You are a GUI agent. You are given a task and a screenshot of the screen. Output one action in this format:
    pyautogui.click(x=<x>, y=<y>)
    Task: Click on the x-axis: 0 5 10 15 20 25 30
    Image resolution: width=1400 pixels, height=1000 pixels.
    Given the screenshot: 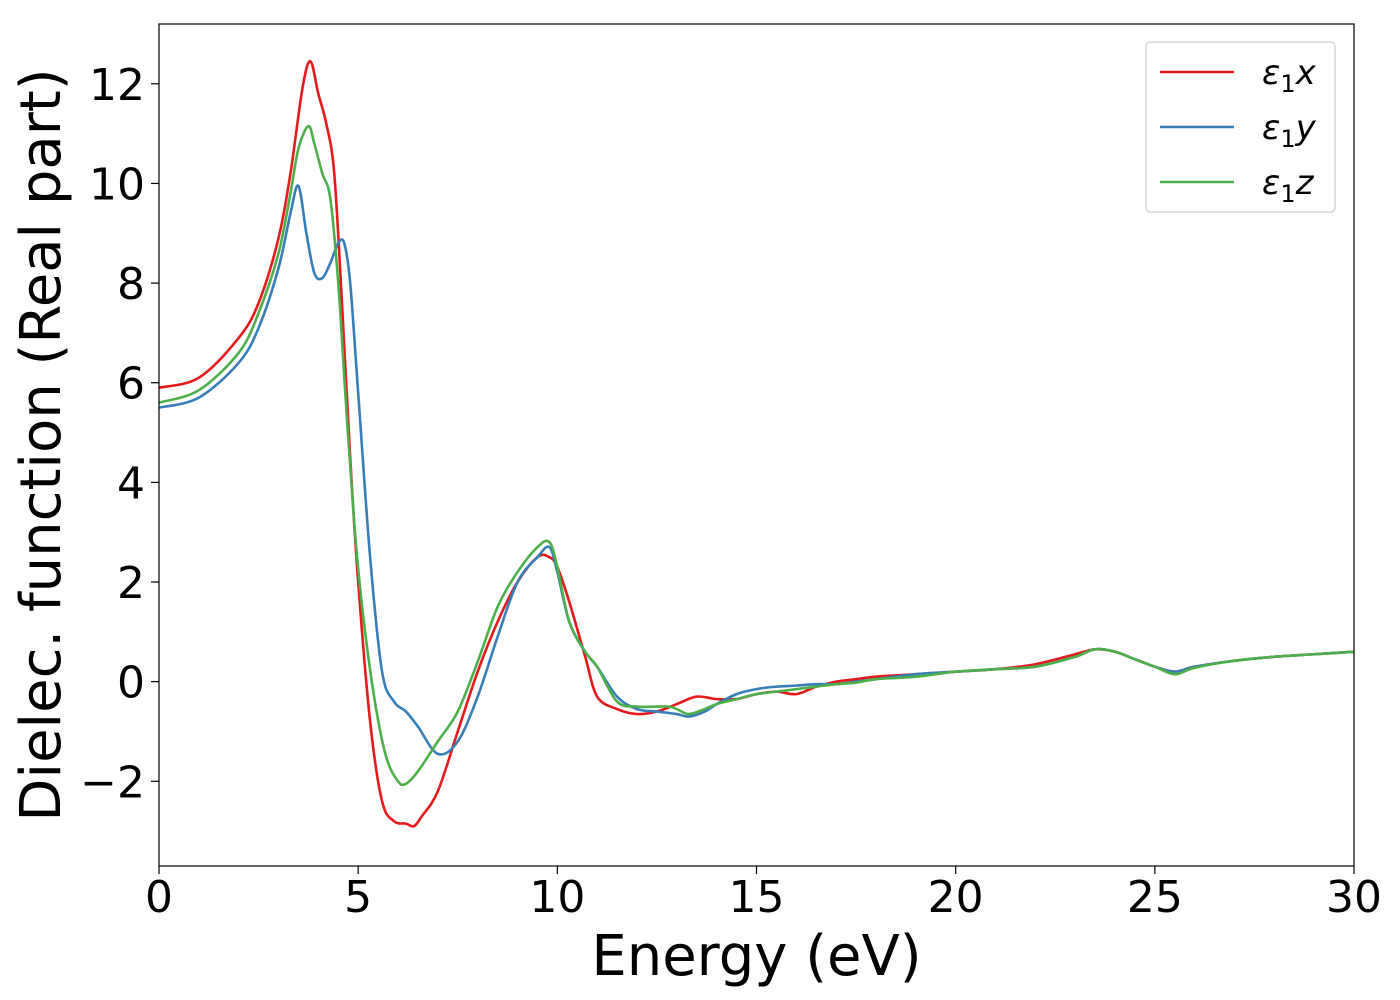 What is the action you would take?
    pyautogui.click(x=763, y=894)
    